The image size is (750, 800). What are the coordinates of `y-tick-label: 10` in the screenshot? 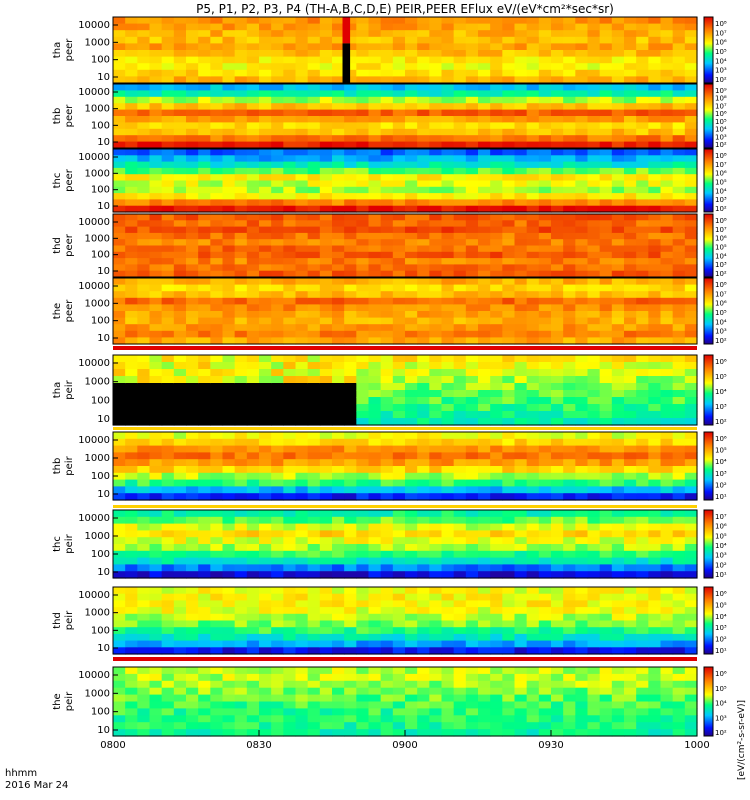 It's located at (103, 142).